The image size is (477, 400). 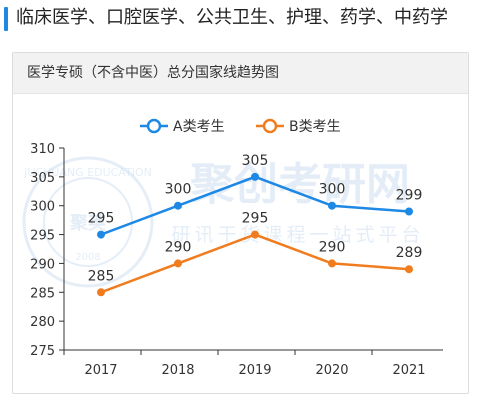 I want to click on chart-title: 医学专硕（不含中医）总分国家线趋势图, so click(x=153, y=73).